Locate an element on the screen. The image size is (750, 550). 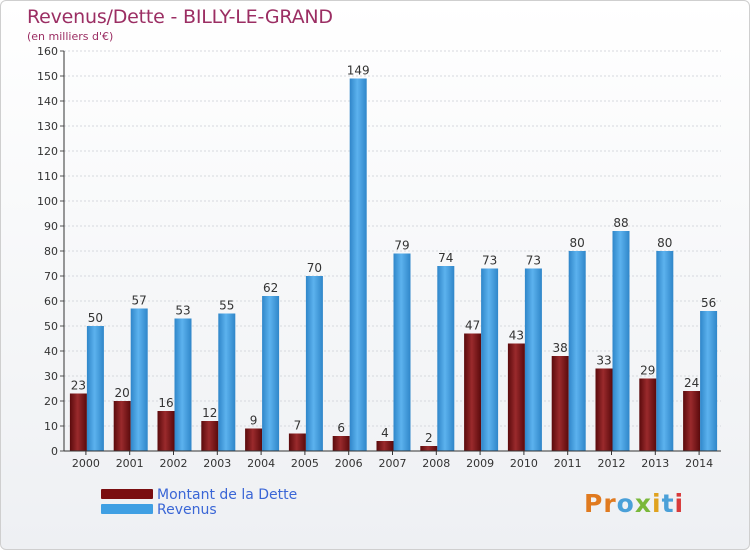
legend-label-revenus: Revenus is located at coordinates (187, 510).